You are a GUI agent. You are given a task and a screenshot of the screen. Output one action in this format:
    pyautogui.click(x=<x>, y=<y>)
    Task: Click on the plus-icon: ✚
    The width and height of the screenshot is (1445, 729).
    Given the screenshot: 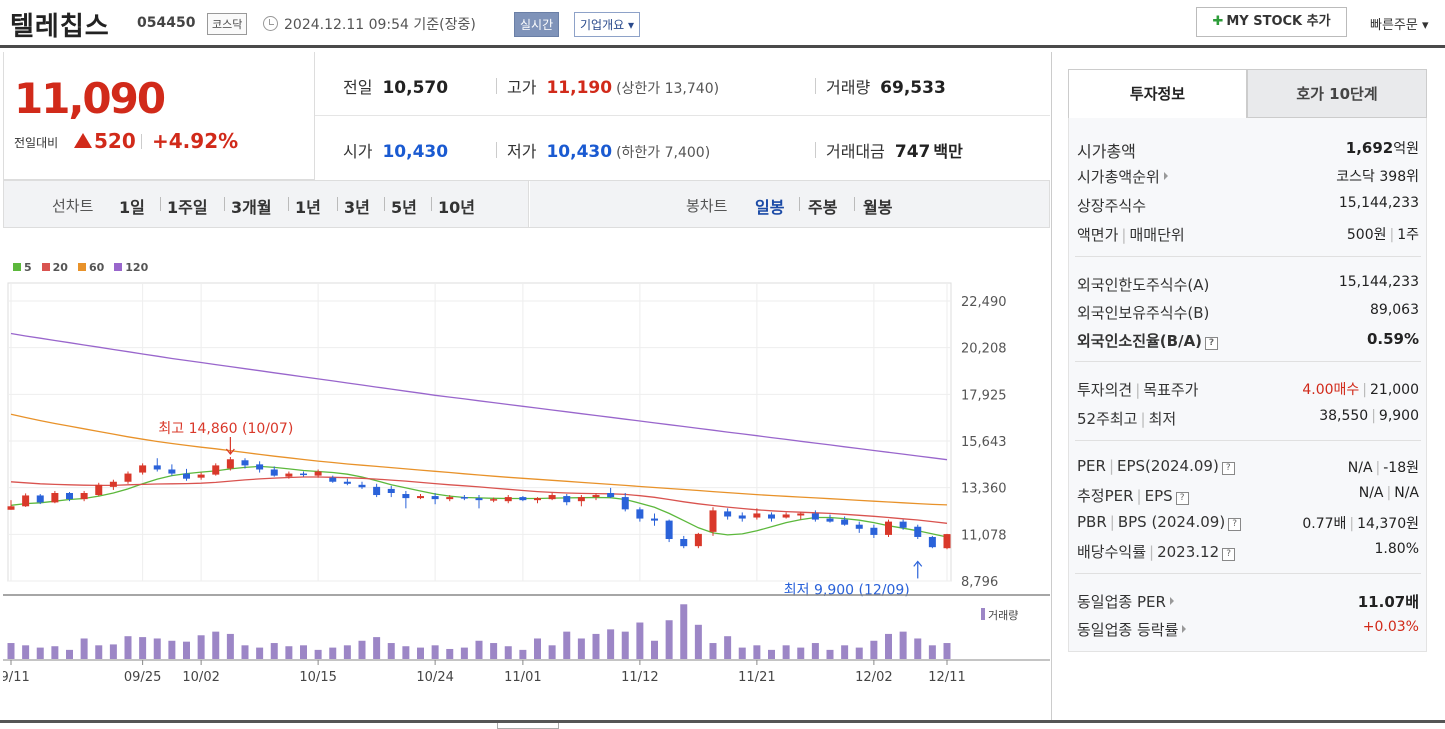 What is the action you would take?
    pyautogui.click(x=1218, y=21)
    